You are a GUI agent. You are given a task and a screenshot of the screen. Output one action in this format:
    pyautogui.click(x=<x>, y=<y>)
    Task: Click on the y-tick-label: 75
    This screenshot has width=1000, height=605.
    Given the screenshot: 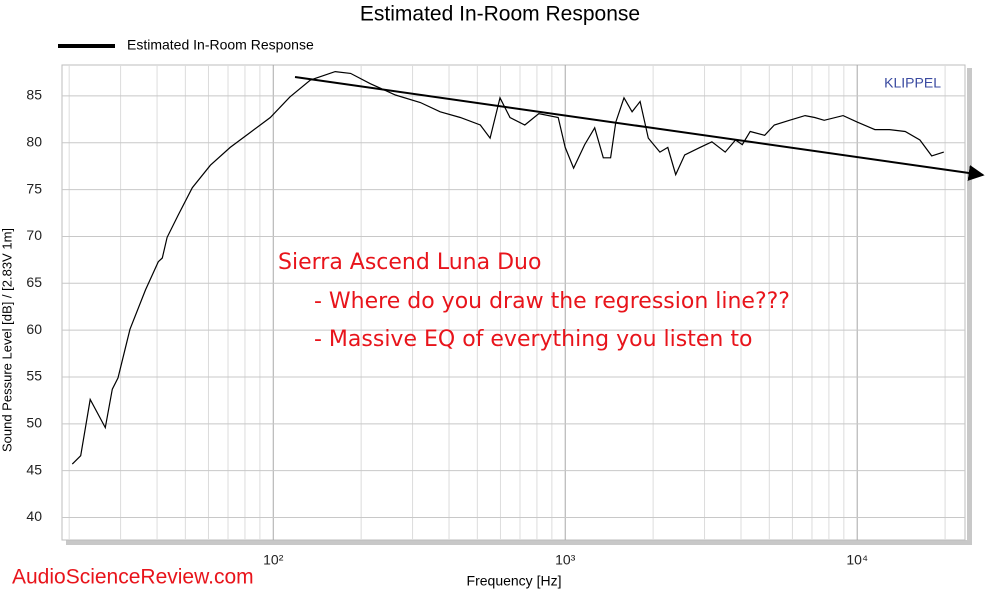 What is the action you would take?
    pyautogui.click(x=34, y=188)
    